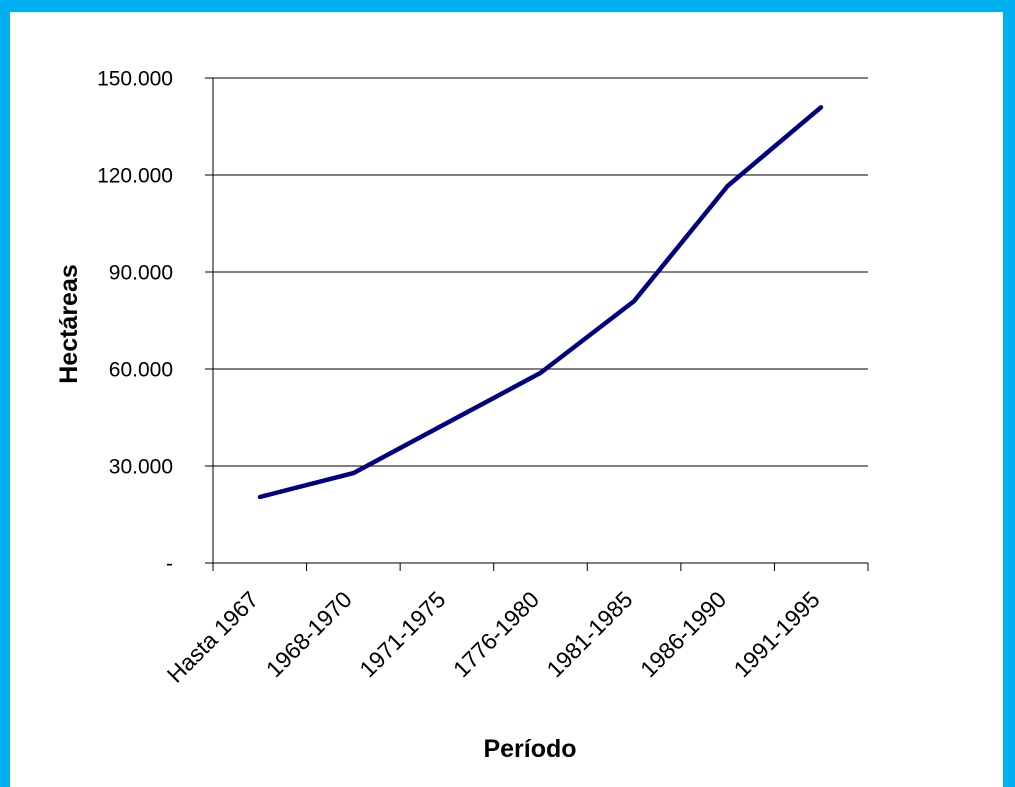 This screenshot has height=787, width=1015. What do you see at coordinates (529, 749) in the screenshot?
I see `x-axis-title: Período` at bounding box center [529, 749].